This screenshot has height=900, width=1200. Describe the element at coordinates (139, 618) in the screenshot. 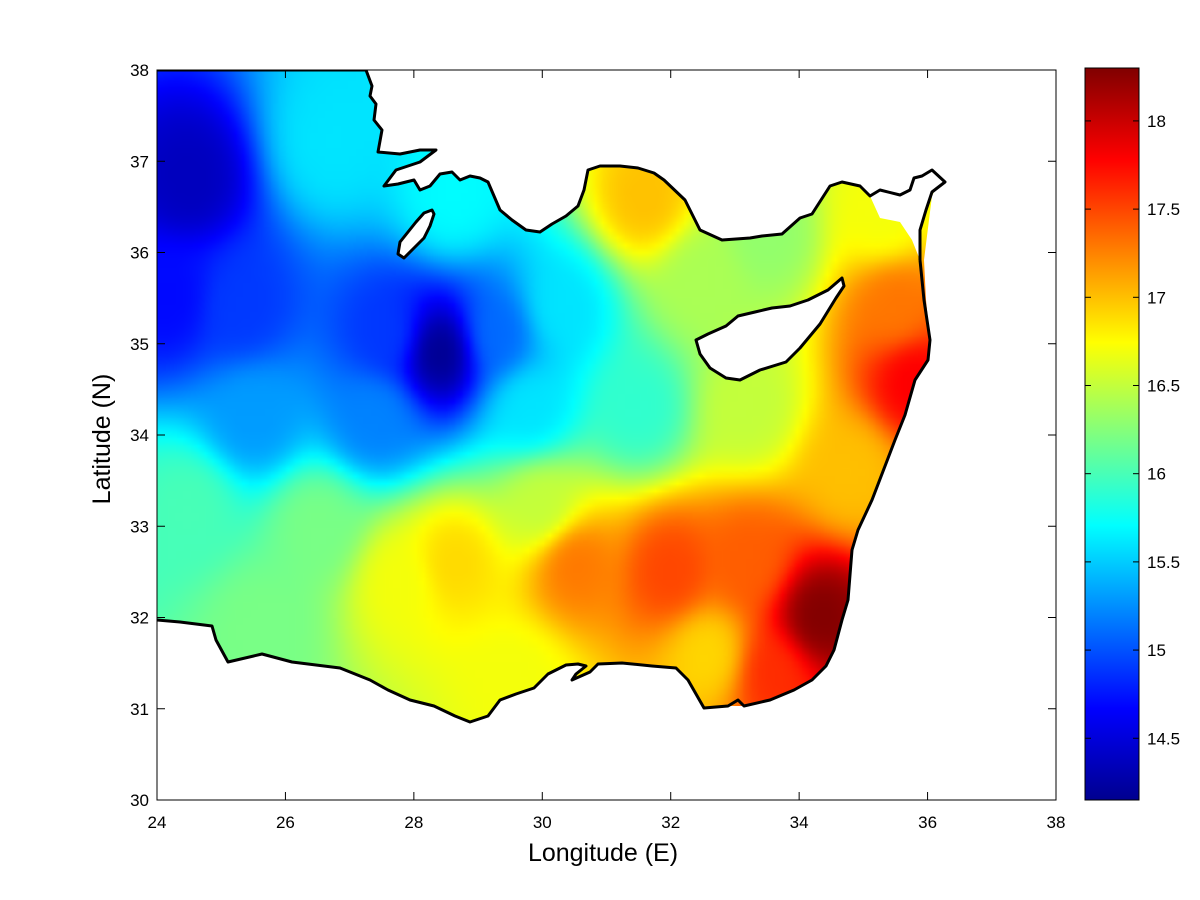

I see `y-tick-label: 32` at that location.